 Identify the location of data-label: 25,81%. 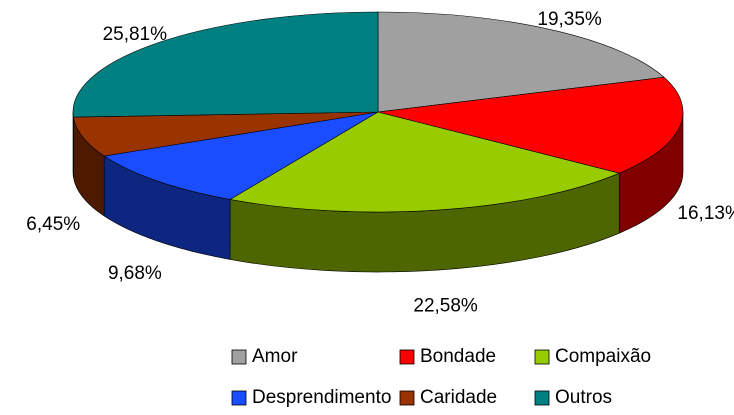
(135, 34).